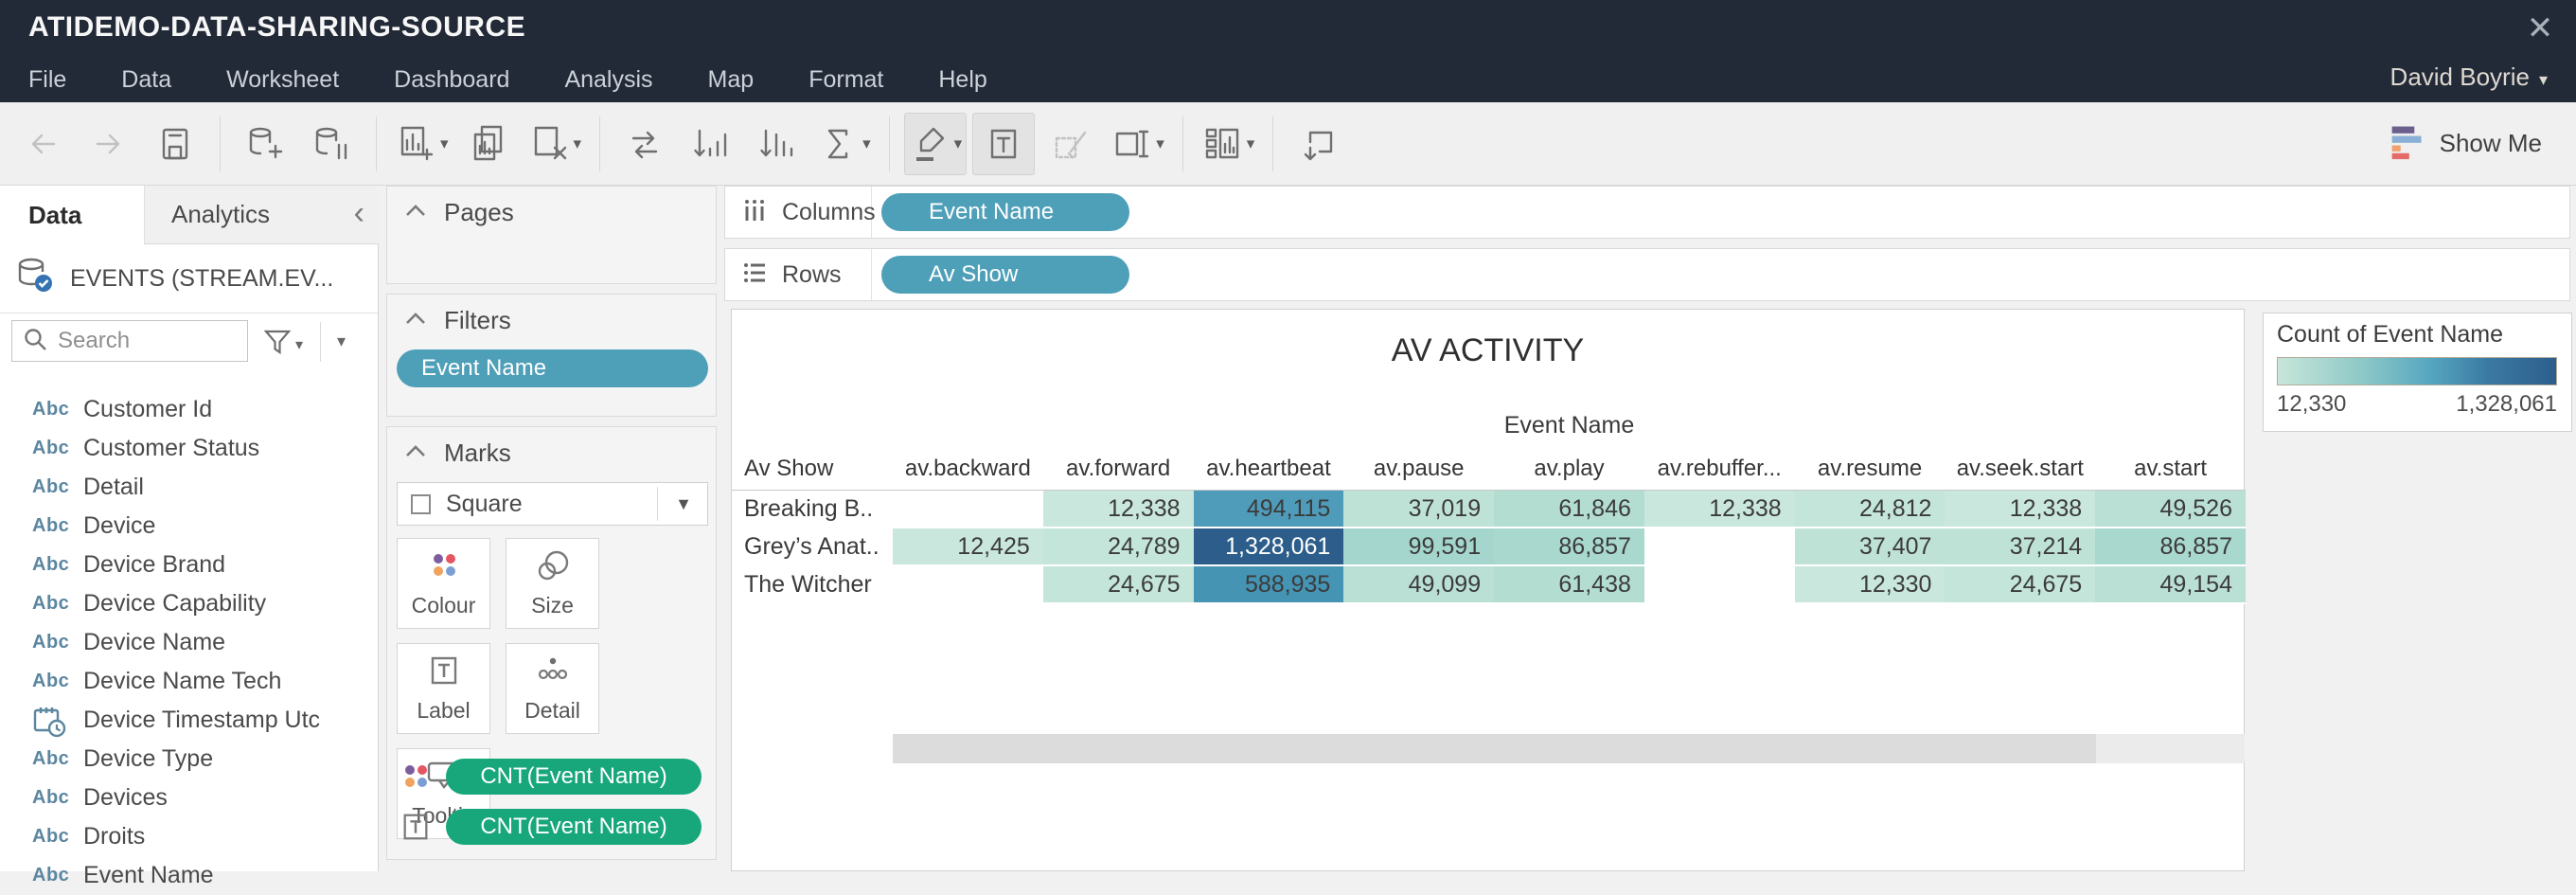 The height and width of the screenshot is (895, 2576). Describe the element at coordinates (968, 547) in the screenshot. I see `table-cell: 12,425` at that location.